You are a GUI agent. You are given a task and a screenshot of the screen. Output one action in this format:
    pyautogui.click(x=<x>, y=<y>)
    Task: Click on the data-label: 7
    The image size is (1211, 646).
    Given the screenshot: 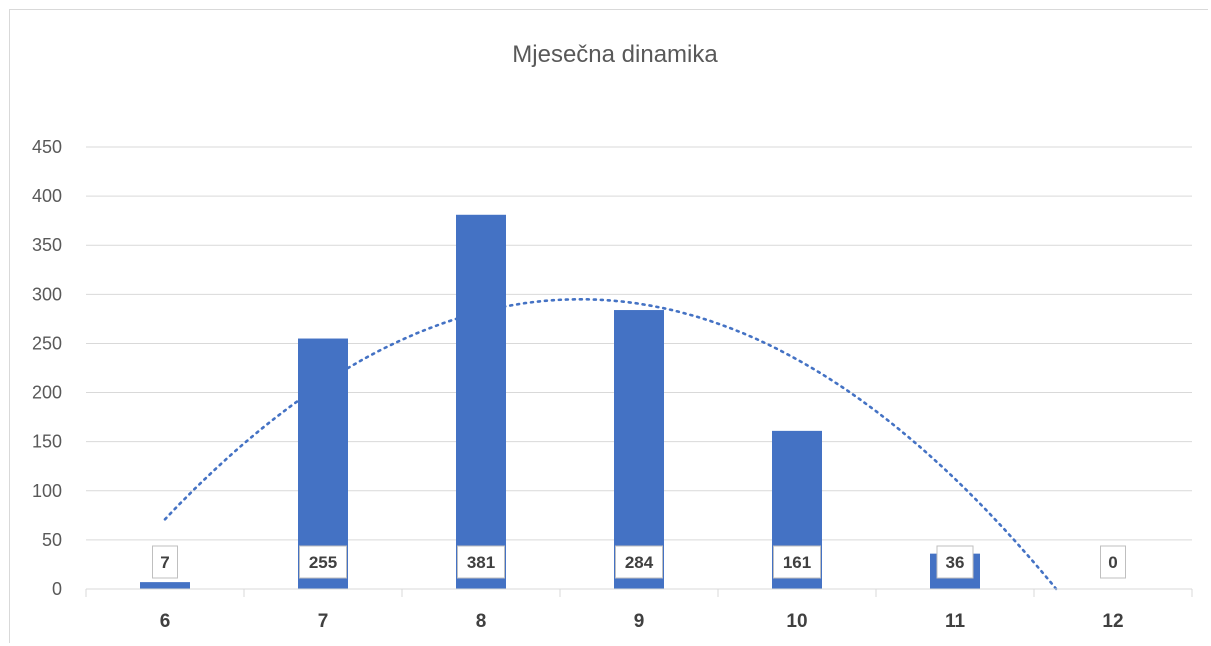 What is the action you would take?
    pyautogui.click(x=164, y=562)
    